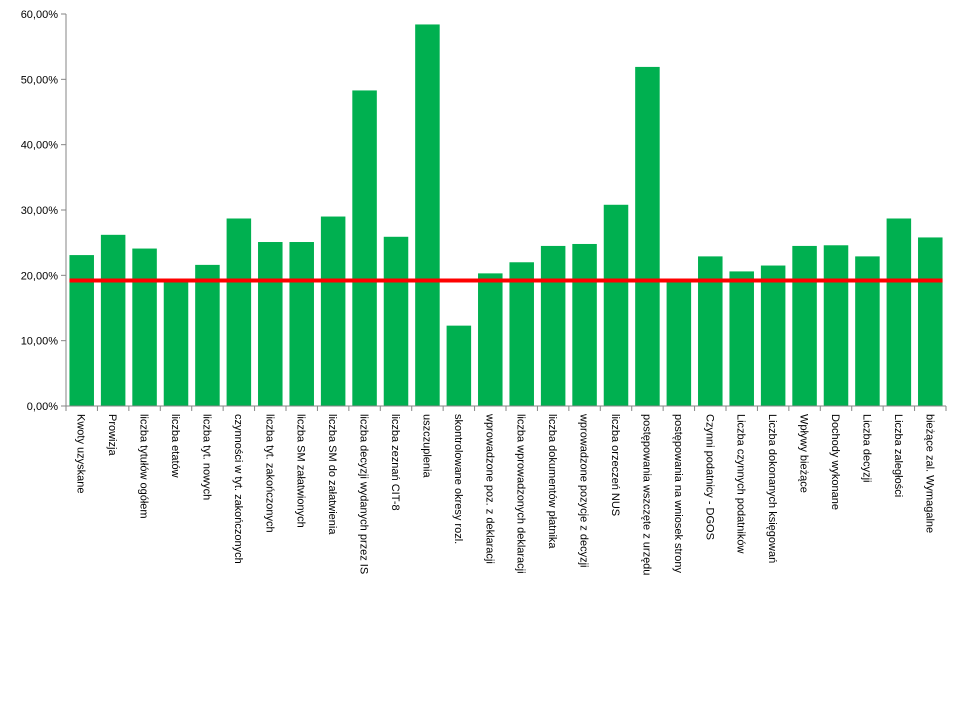 The height and width of the screenshot is (725, 960). What do you see at coordinates (364, 494) in the screenshot?
I see `x-tick-label: liczba decyzji wydanych przez IS` at bounding box center [364, 494].